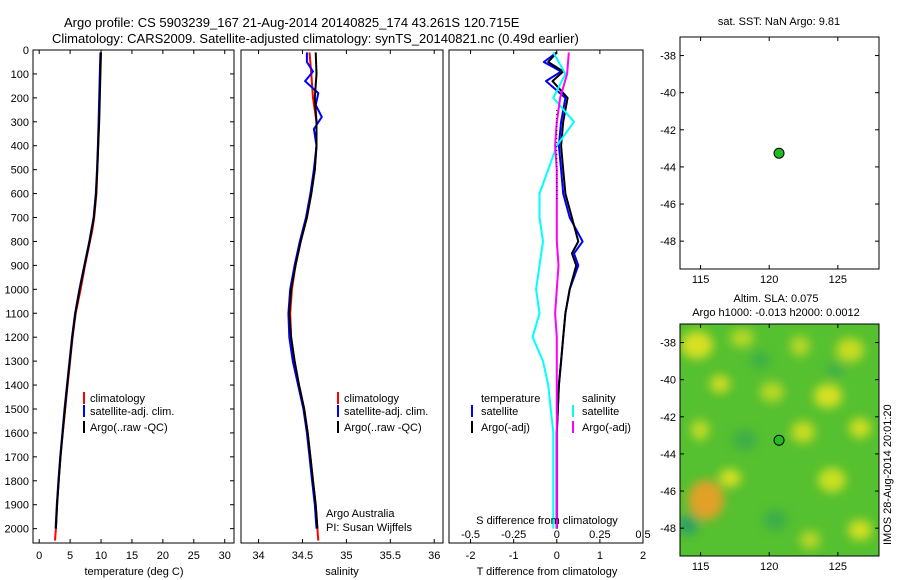 Image resolution: width=900 pixels, height=580 pixels. I want to click on sla-side-label: IMOS 28-Aug-2014 20:01:20, so click(888, 474).